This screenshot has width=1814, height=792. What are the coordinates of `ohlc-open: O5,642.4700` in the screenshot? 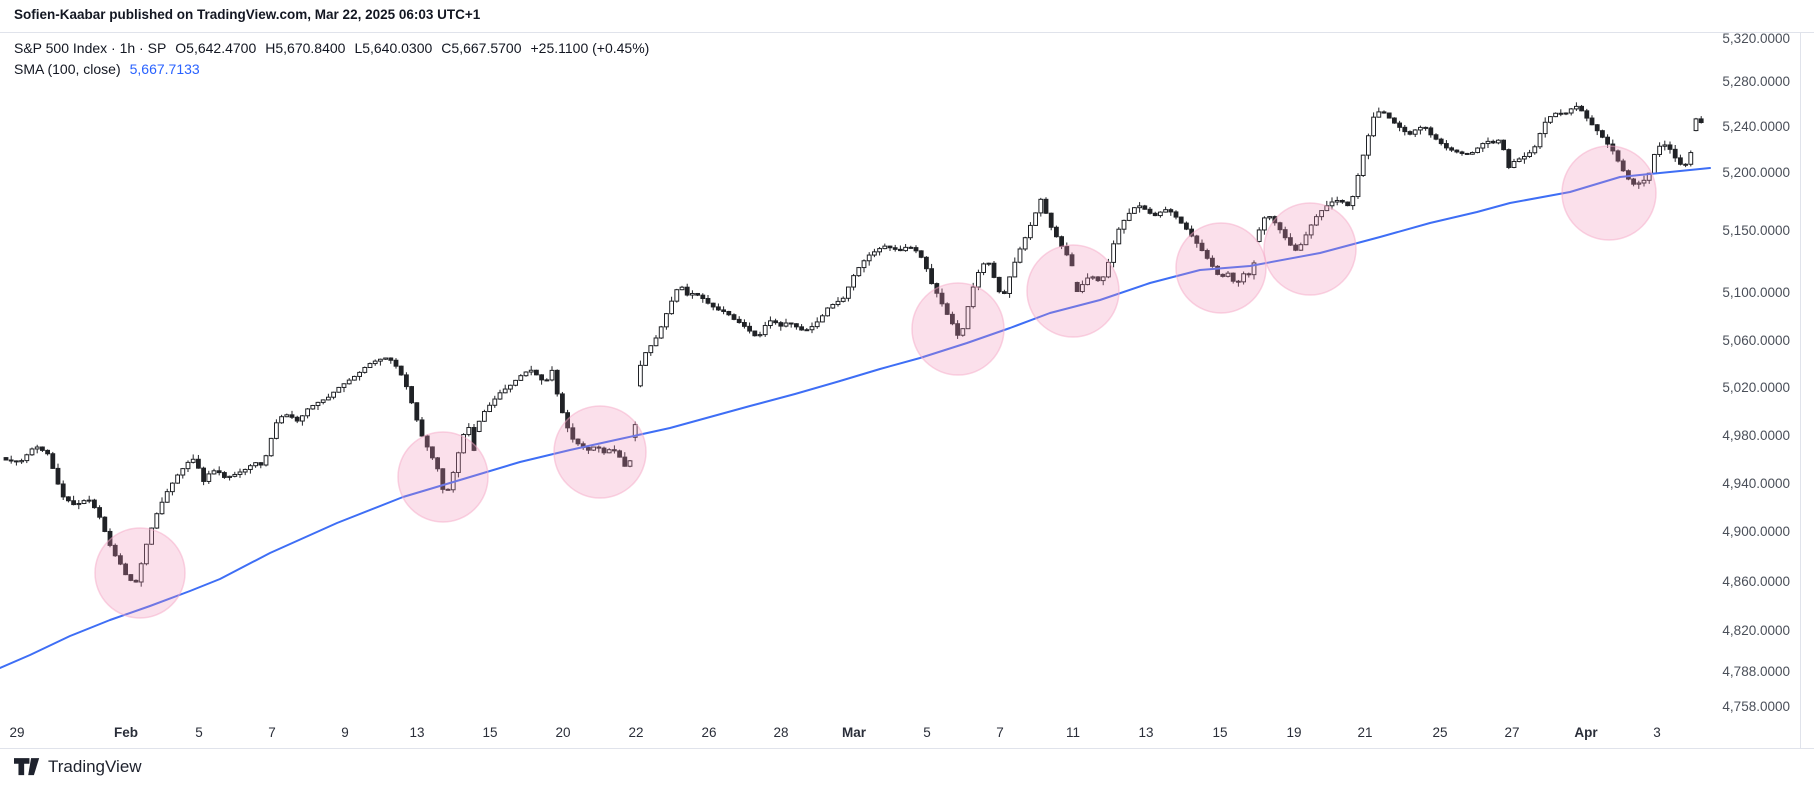 It's located at (216, 48).